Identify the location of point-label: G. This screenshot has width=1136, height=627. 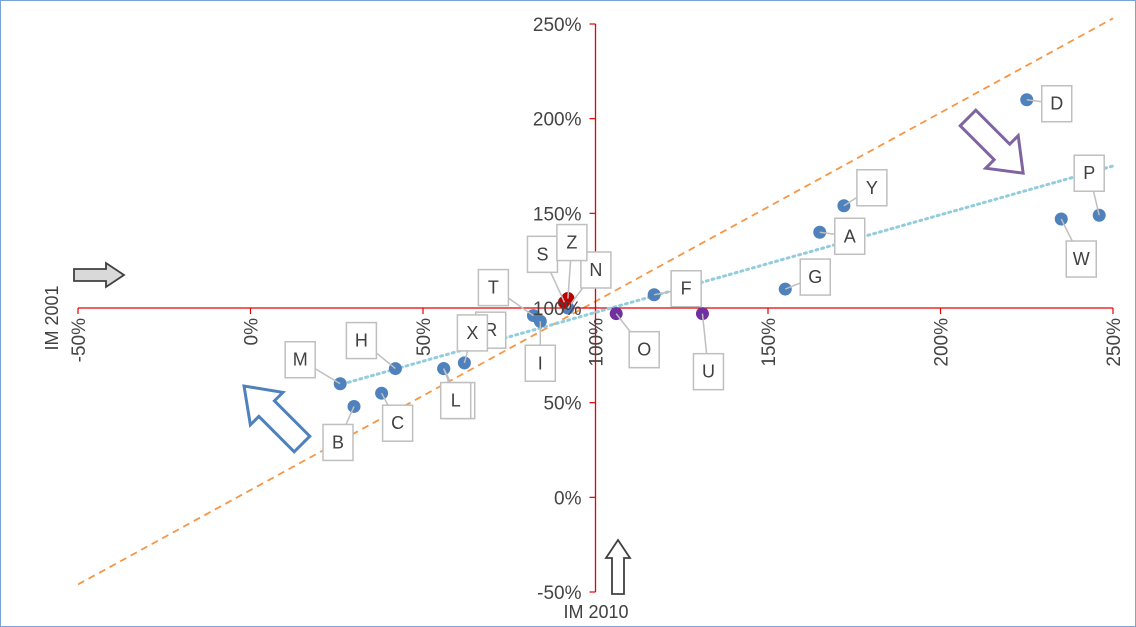
(815, 277).